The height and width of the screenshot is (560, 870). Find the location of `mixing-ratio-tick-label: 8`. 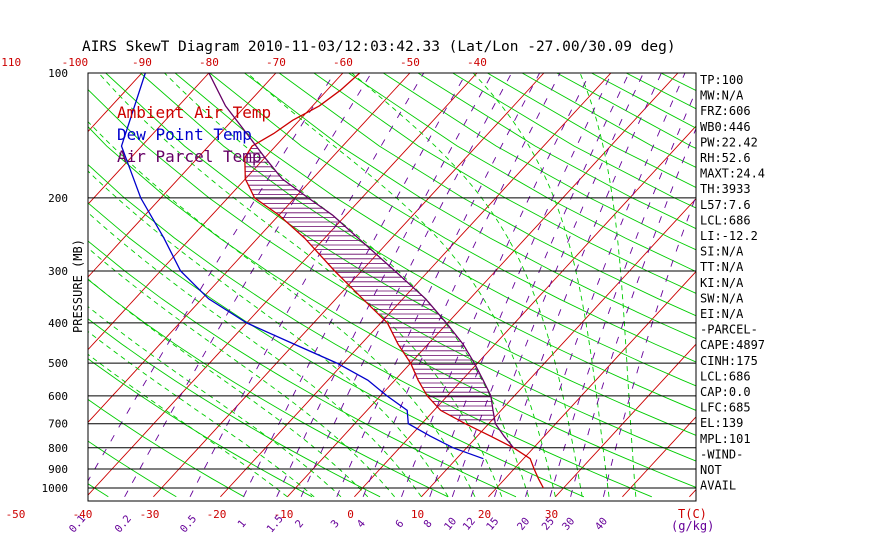

mixing-ratio-tick-label: 8 is located at coordinates (427, 524).